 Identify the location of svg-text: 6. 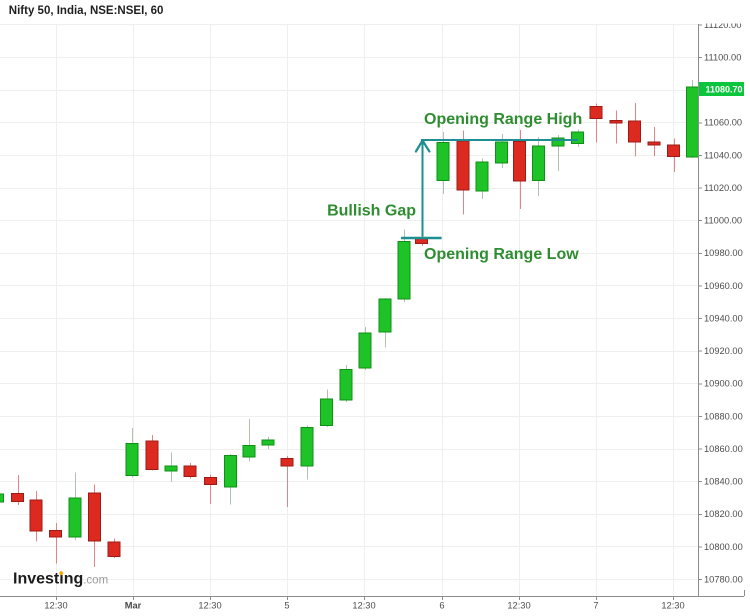
(441, 606).